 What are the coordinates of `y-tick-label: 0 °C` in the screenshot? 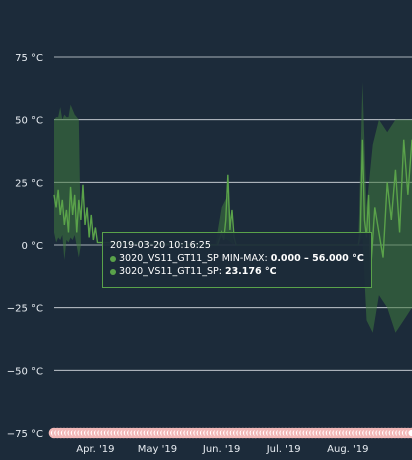 It's located at (32, 246).